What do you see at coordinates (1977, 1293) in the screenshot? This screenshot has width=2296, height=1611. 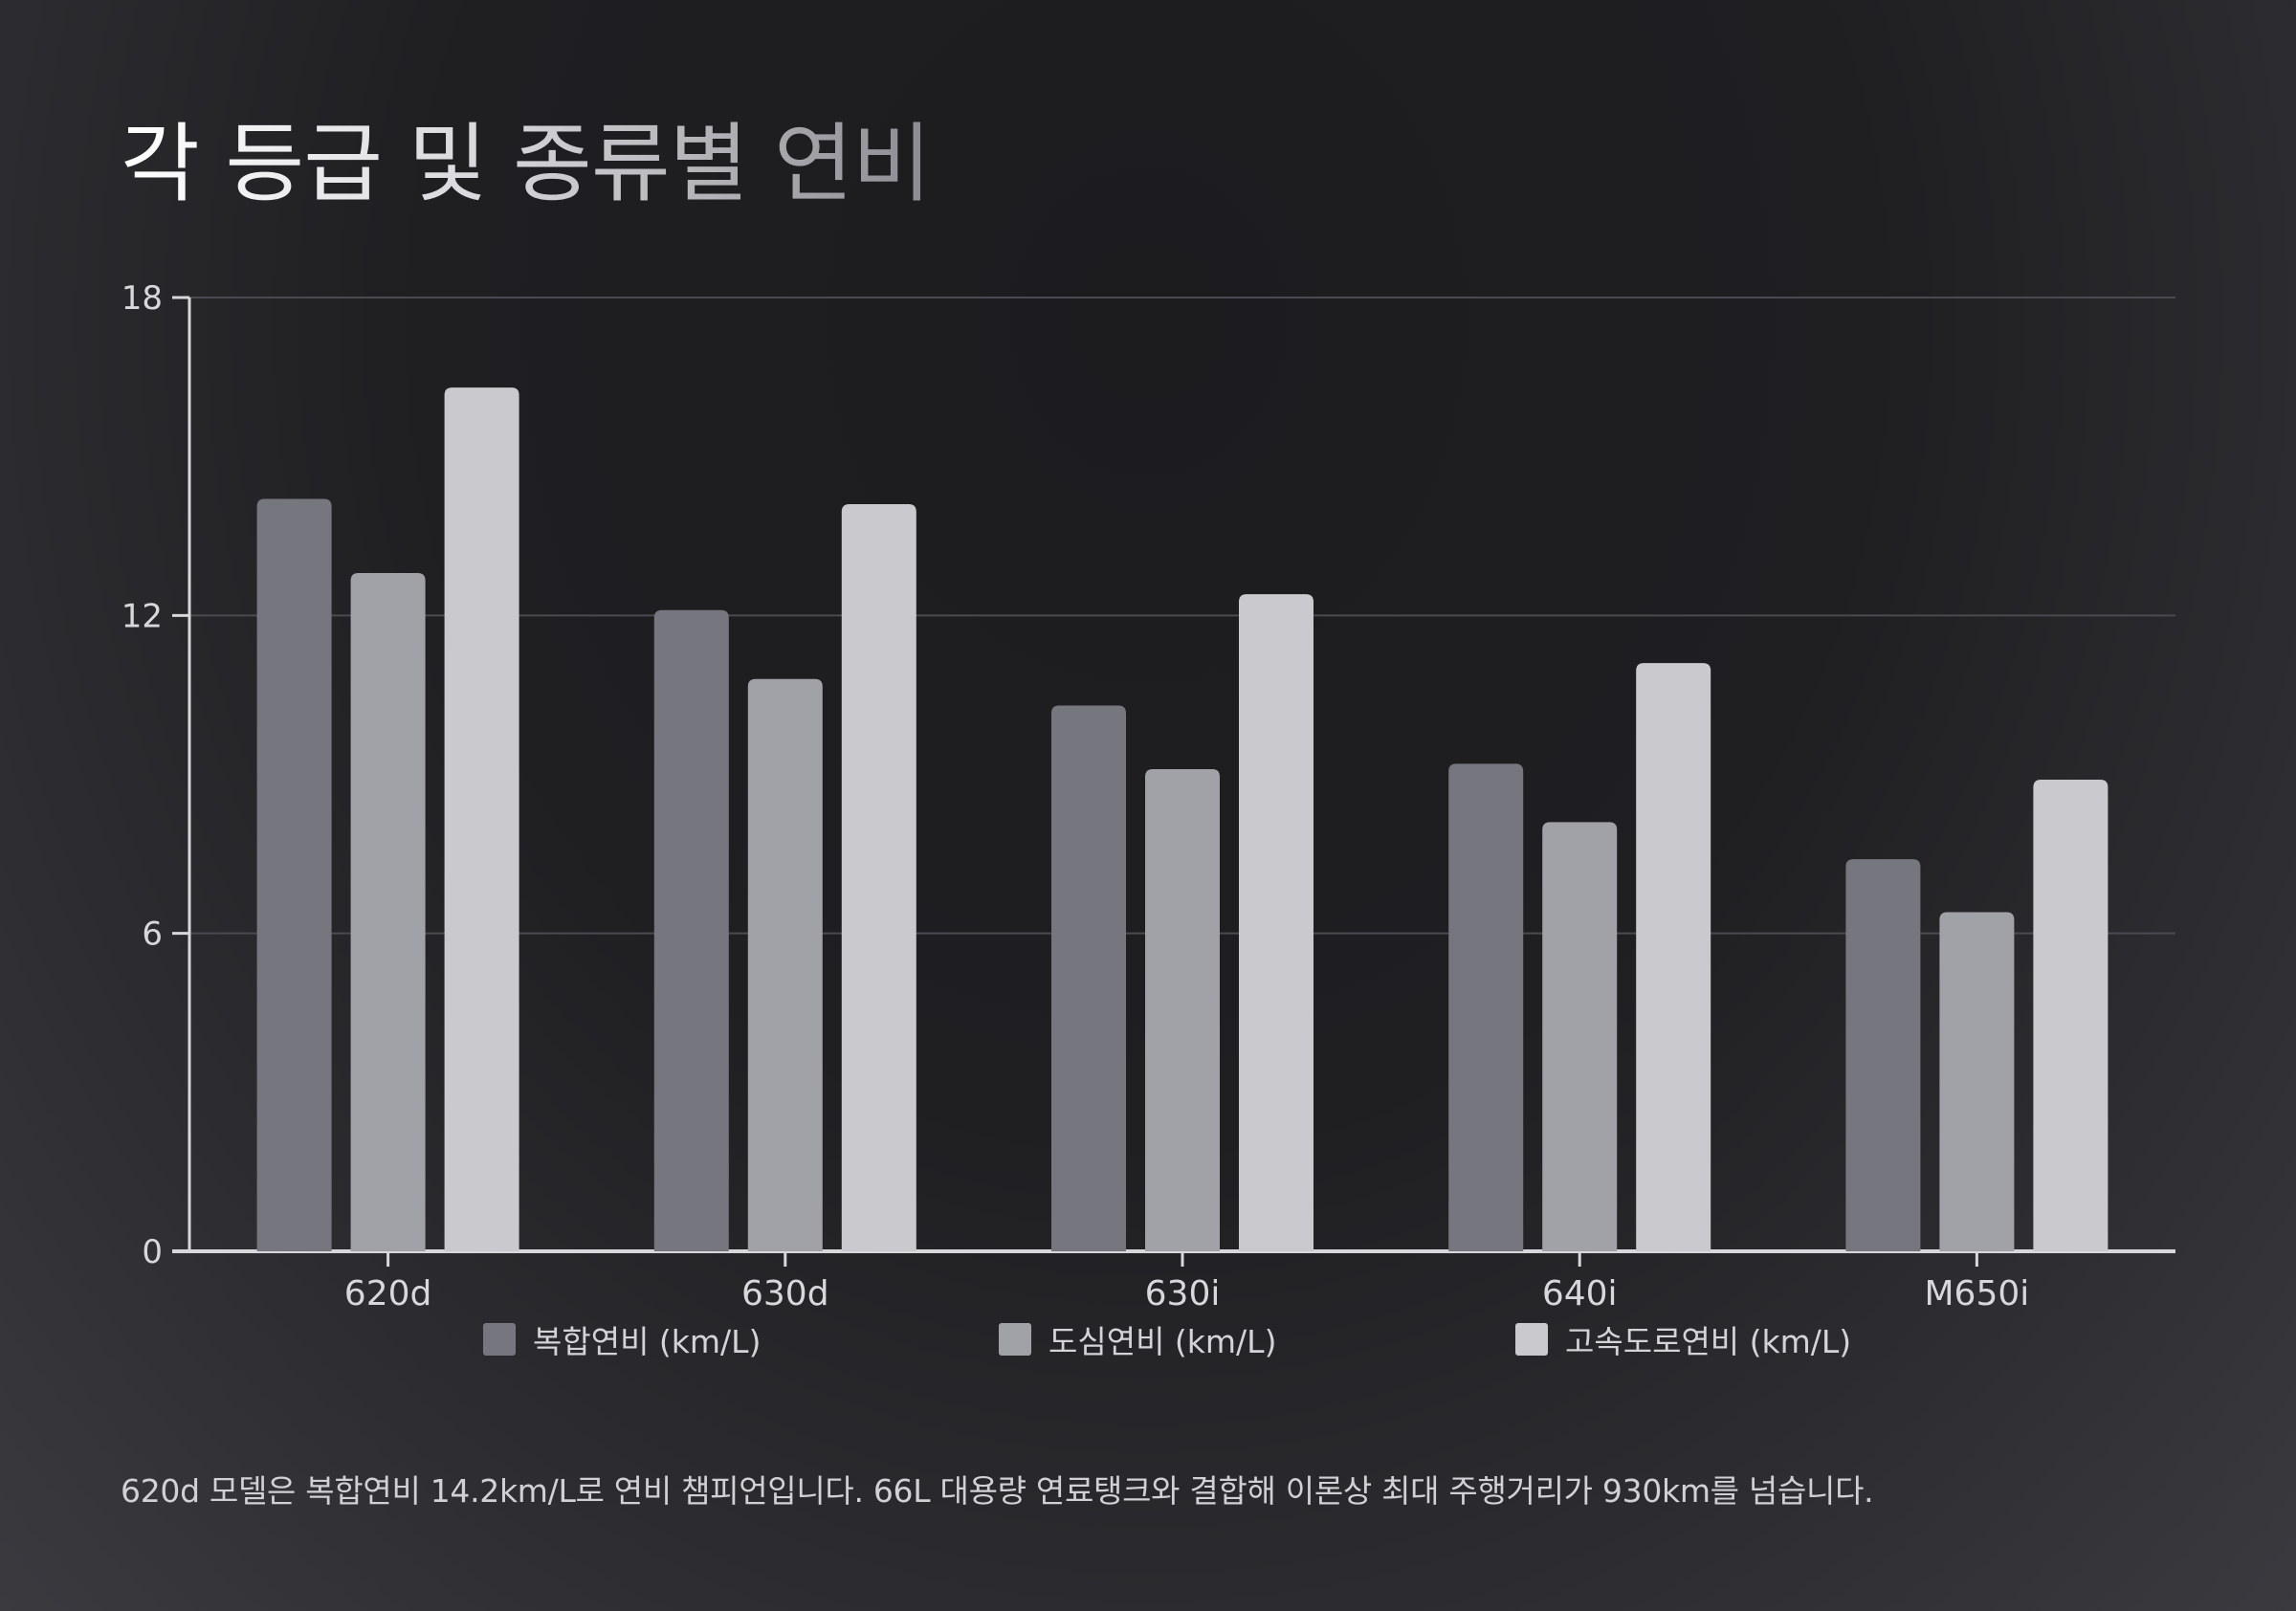 I see `x-tick-label: M650i` at bounding box center [1977, 1293].